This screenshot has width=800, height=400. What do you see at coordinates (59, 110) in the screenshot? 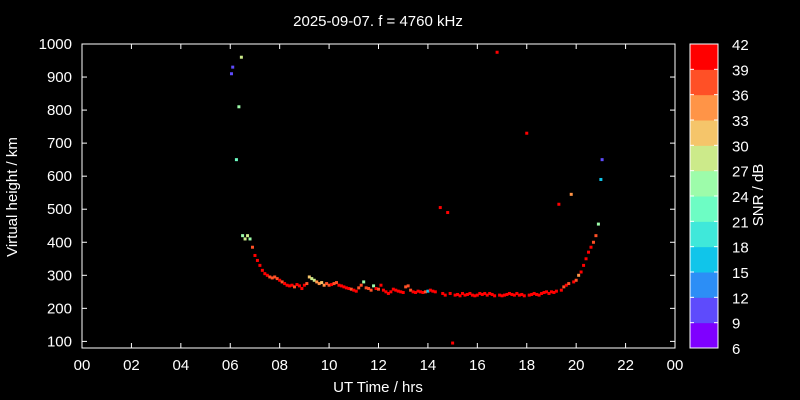
I see `y-tick-label: 800` at bounding box center [59, 110].